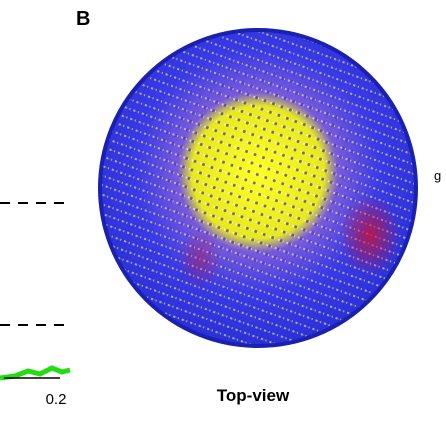  Describe the element at coordinates (437, 175) in the screenshot. I see `edge-text: g` at that location.